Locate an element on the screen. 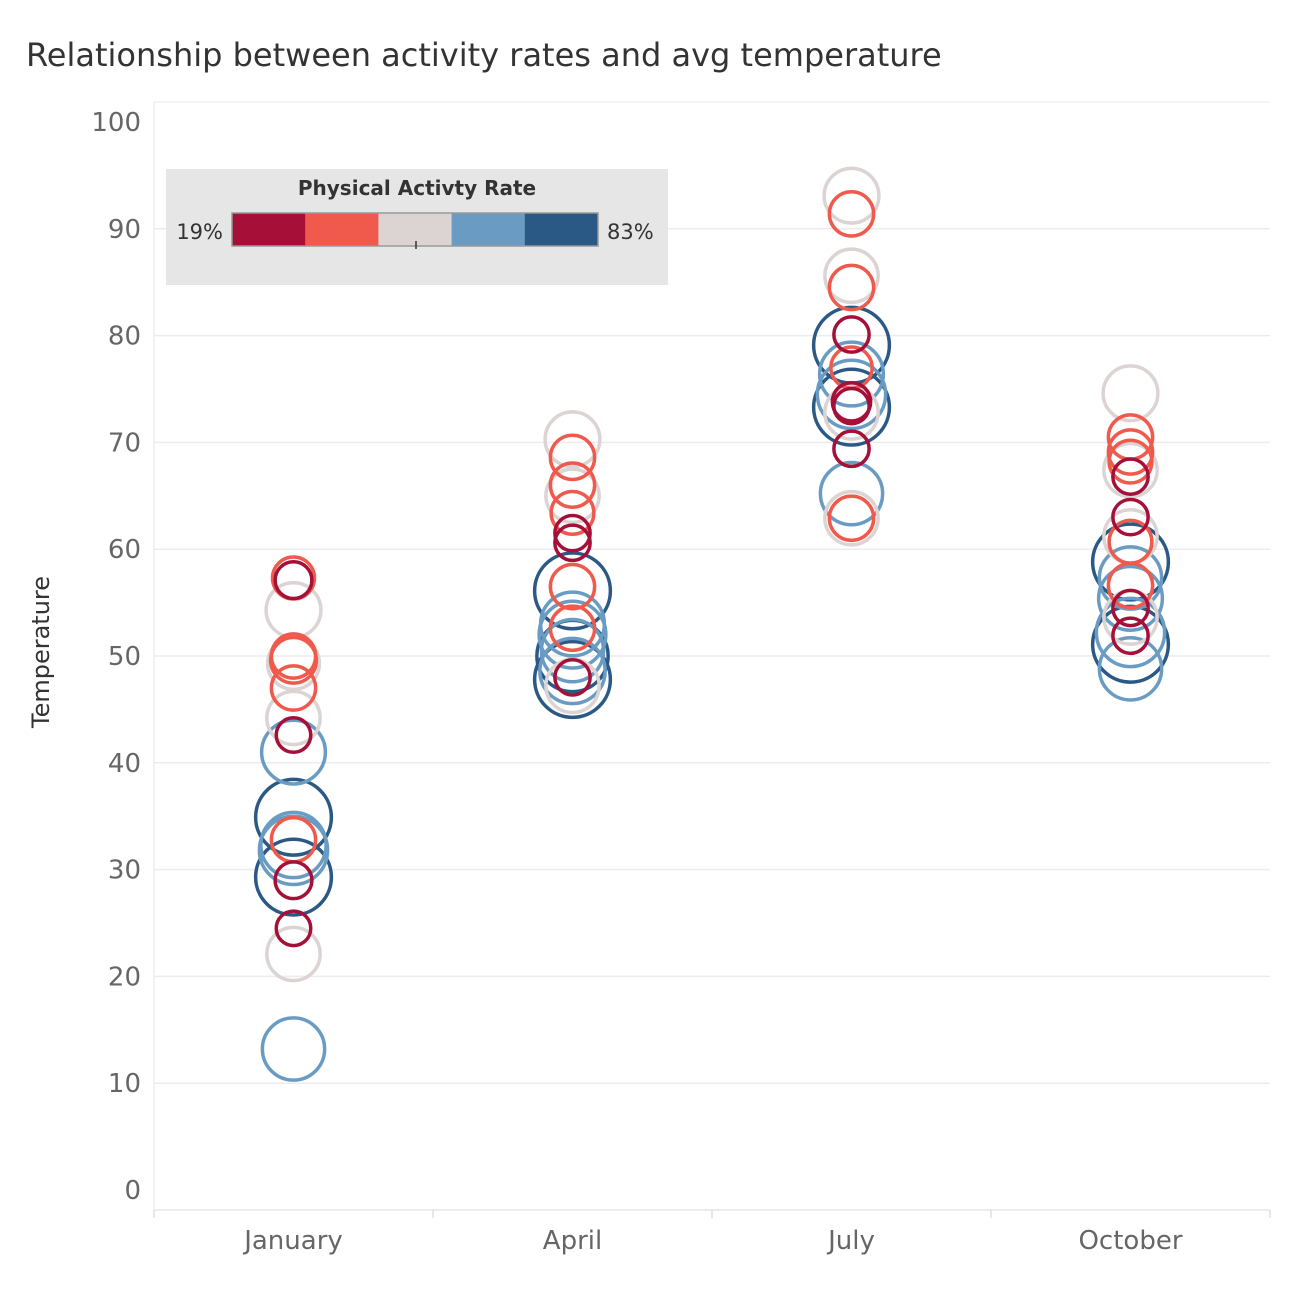  legend-title: Physical Activty Rate is located at coordinates (417, 188).